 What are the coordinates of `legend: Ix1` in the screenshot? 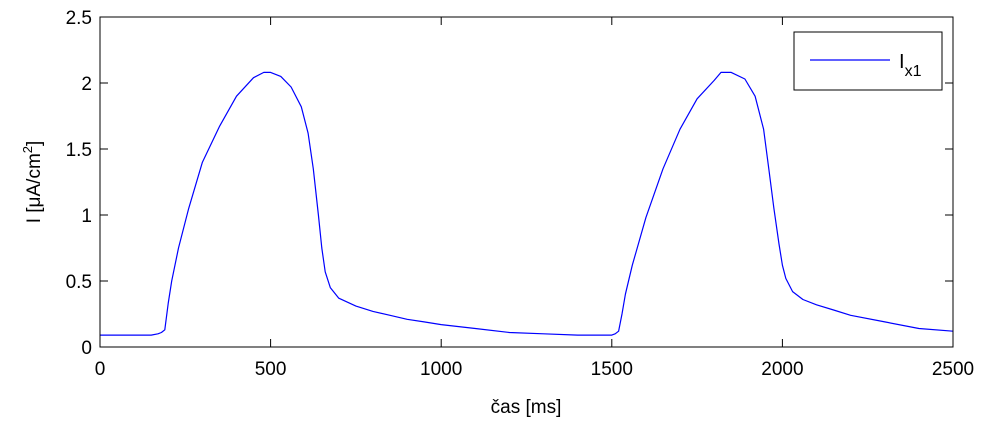 It's located at (868, 61).